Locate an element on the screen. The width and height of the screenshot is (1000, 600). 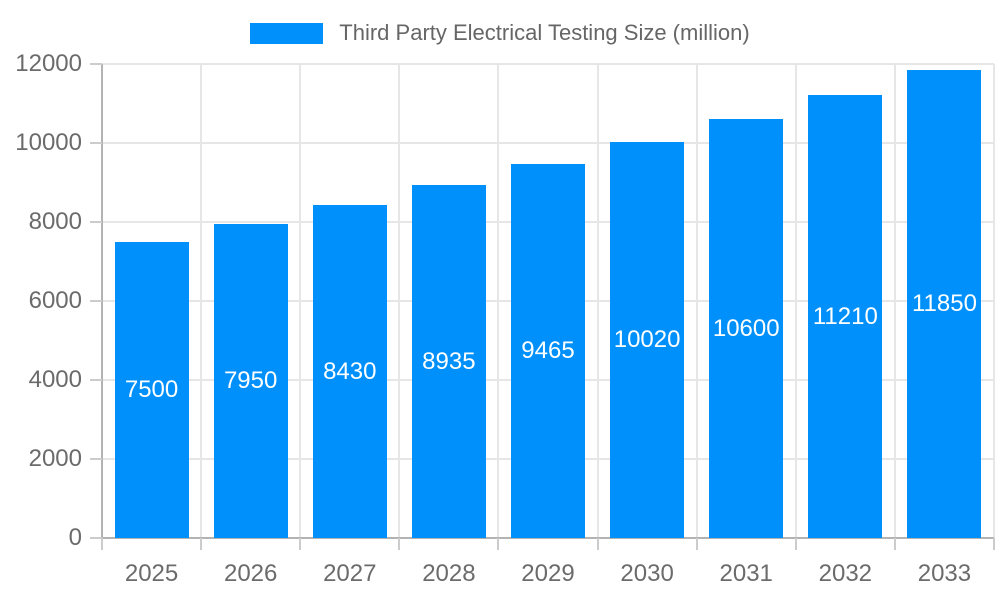
x-tick-label-2026: 2026 is located at coordinates (250, 573).